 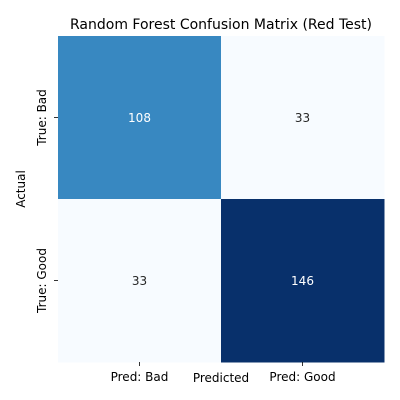 I want to click on cell-value-label: 146, so click(x=302, y=281).